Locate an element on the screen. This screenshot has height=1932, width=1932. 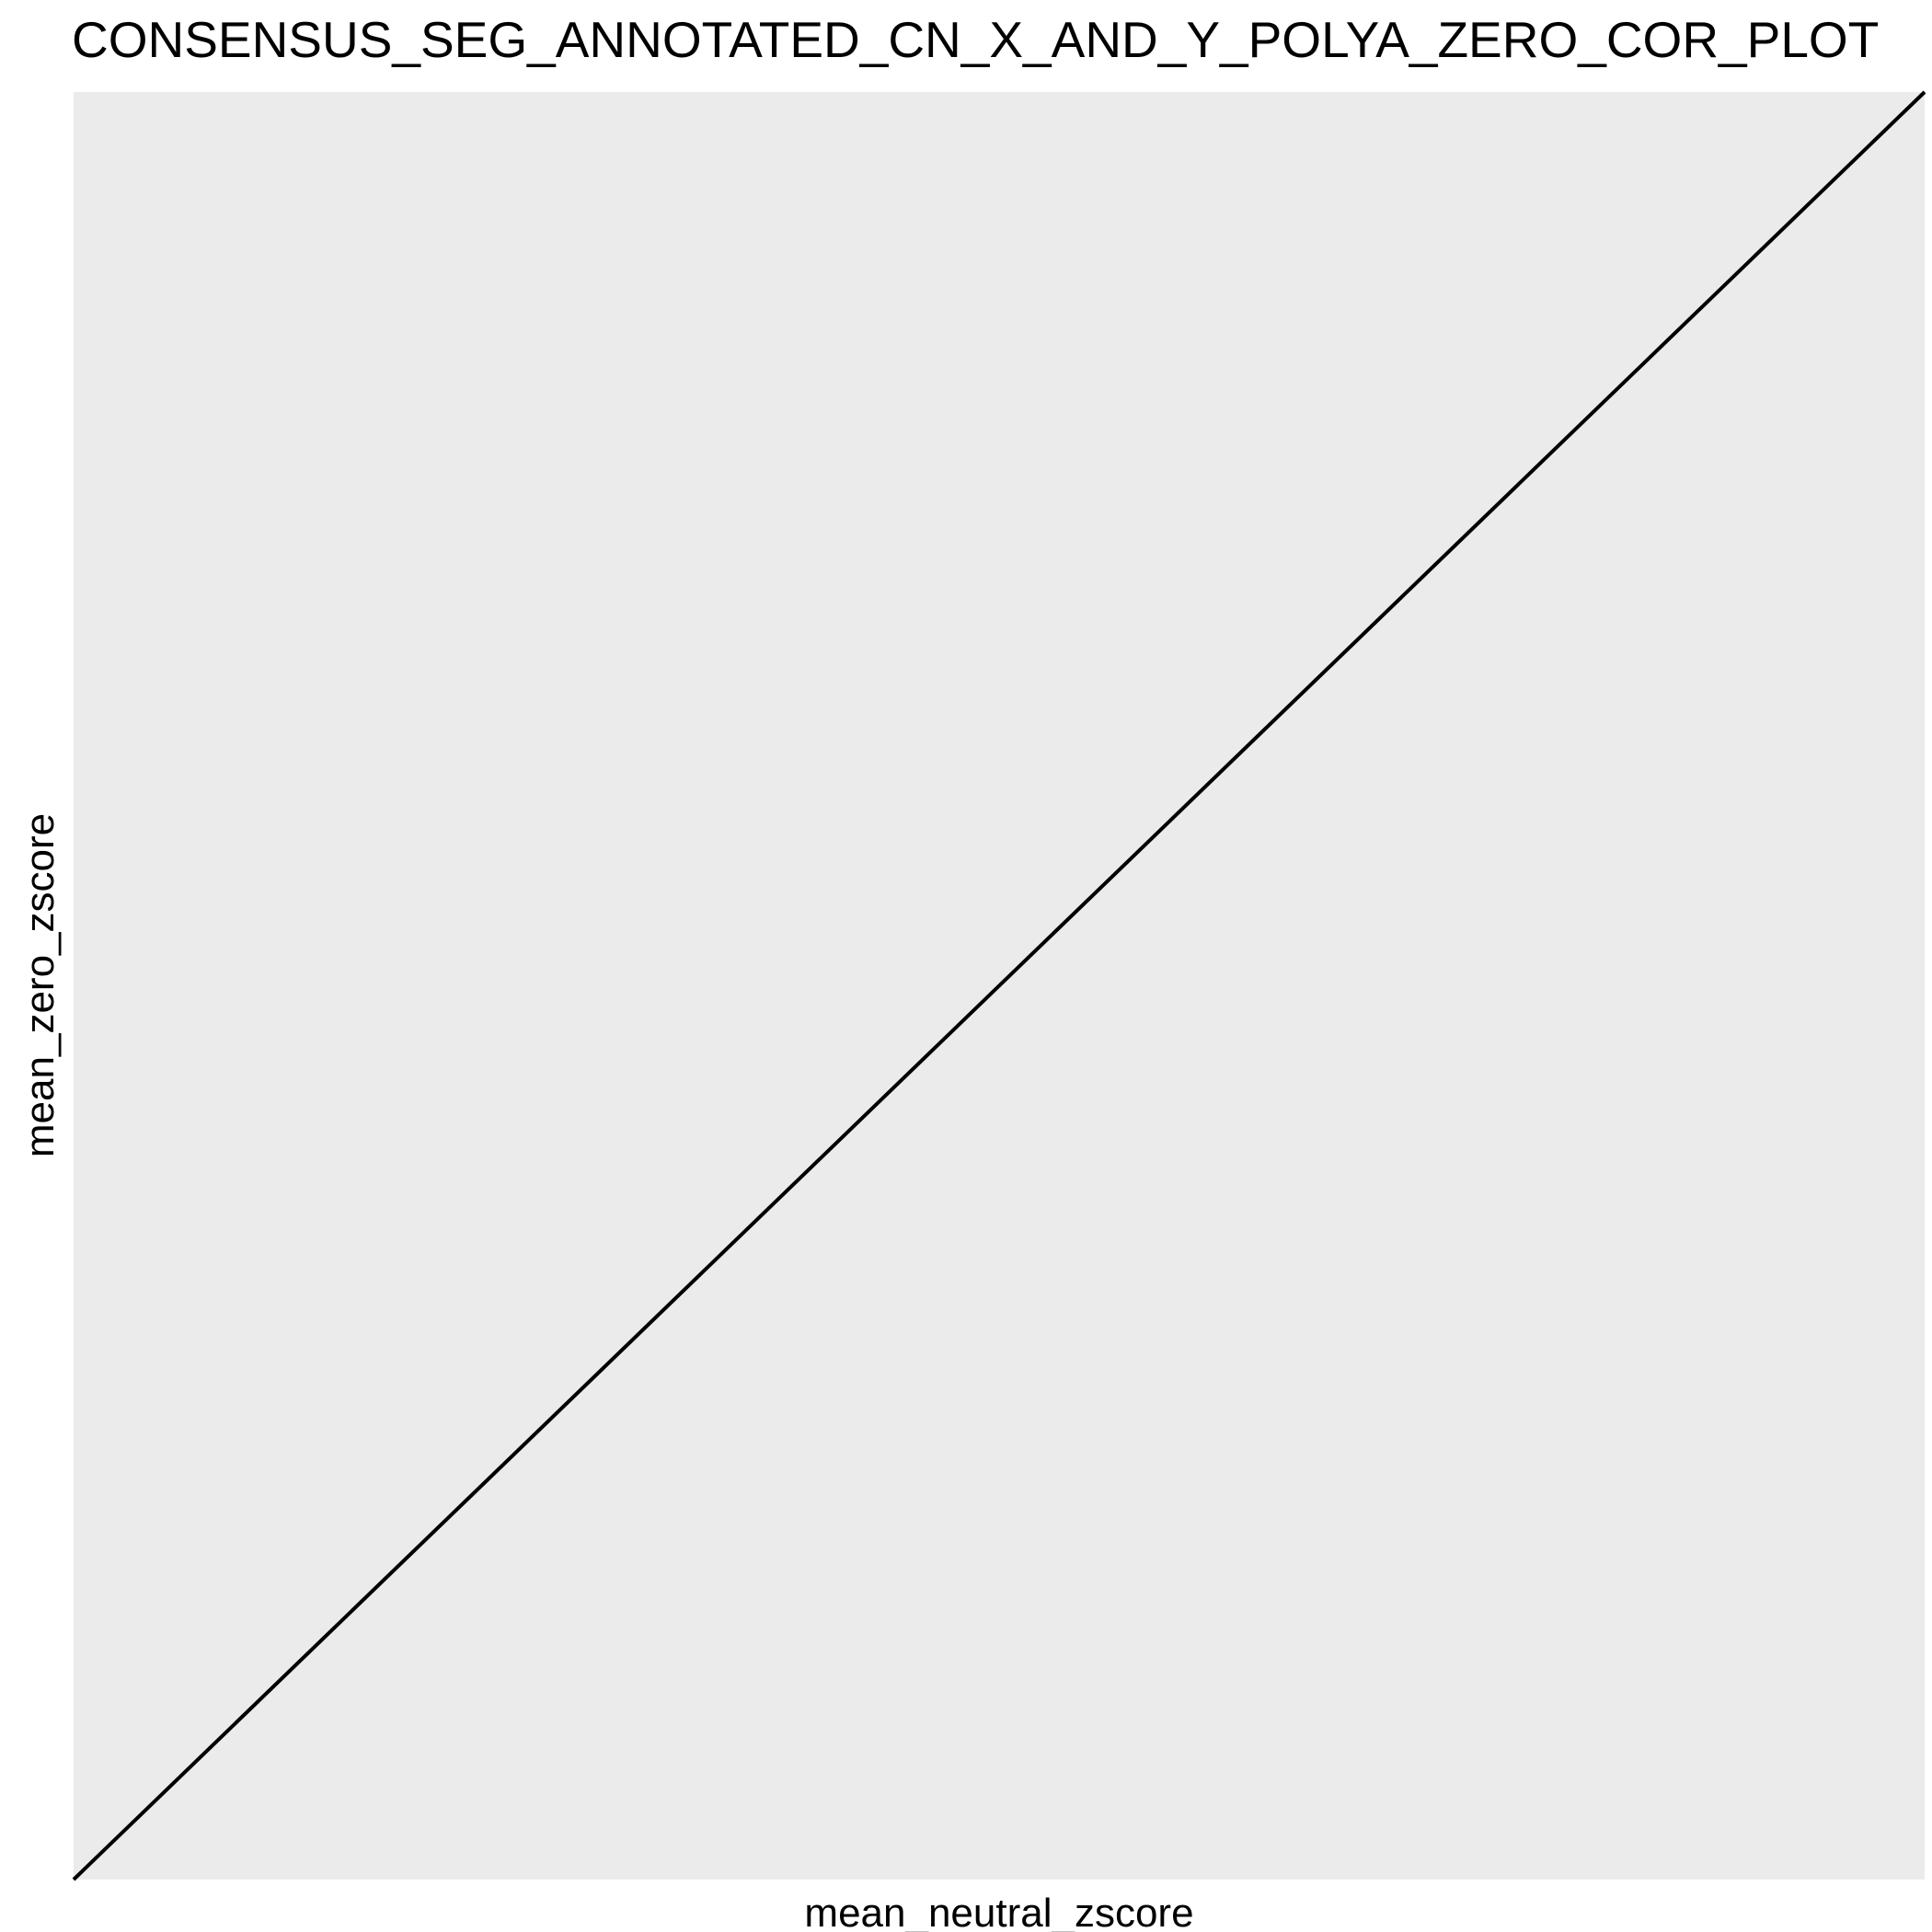
y-axis-label: mean_zero_zscore is located at coordinates (40, 985).